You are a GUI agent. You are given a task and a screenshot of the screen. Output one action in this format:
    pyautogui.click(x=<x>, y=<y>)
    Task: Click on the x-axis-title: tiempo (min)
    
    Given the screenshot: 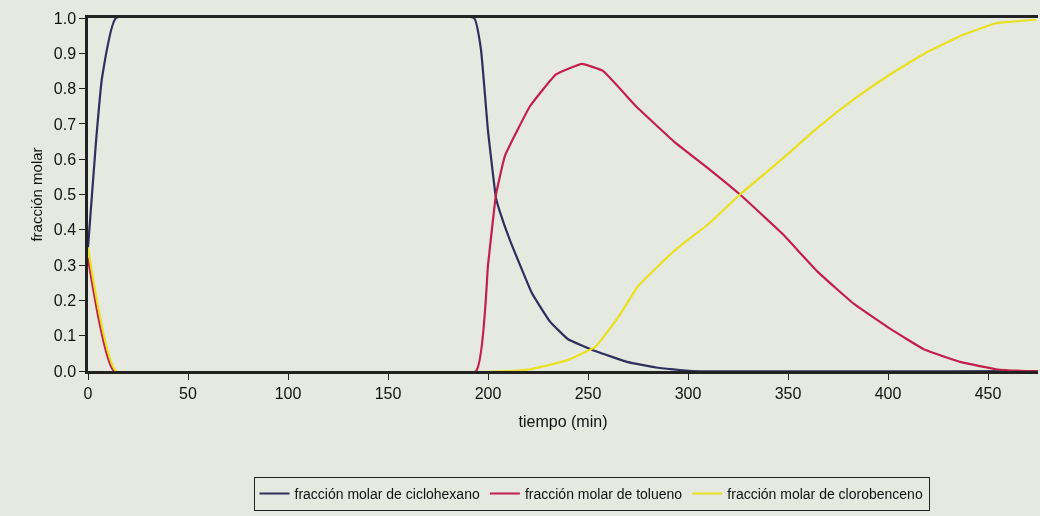 What is the action you would take?
    pyautogui.click(x=563, y=421)
    